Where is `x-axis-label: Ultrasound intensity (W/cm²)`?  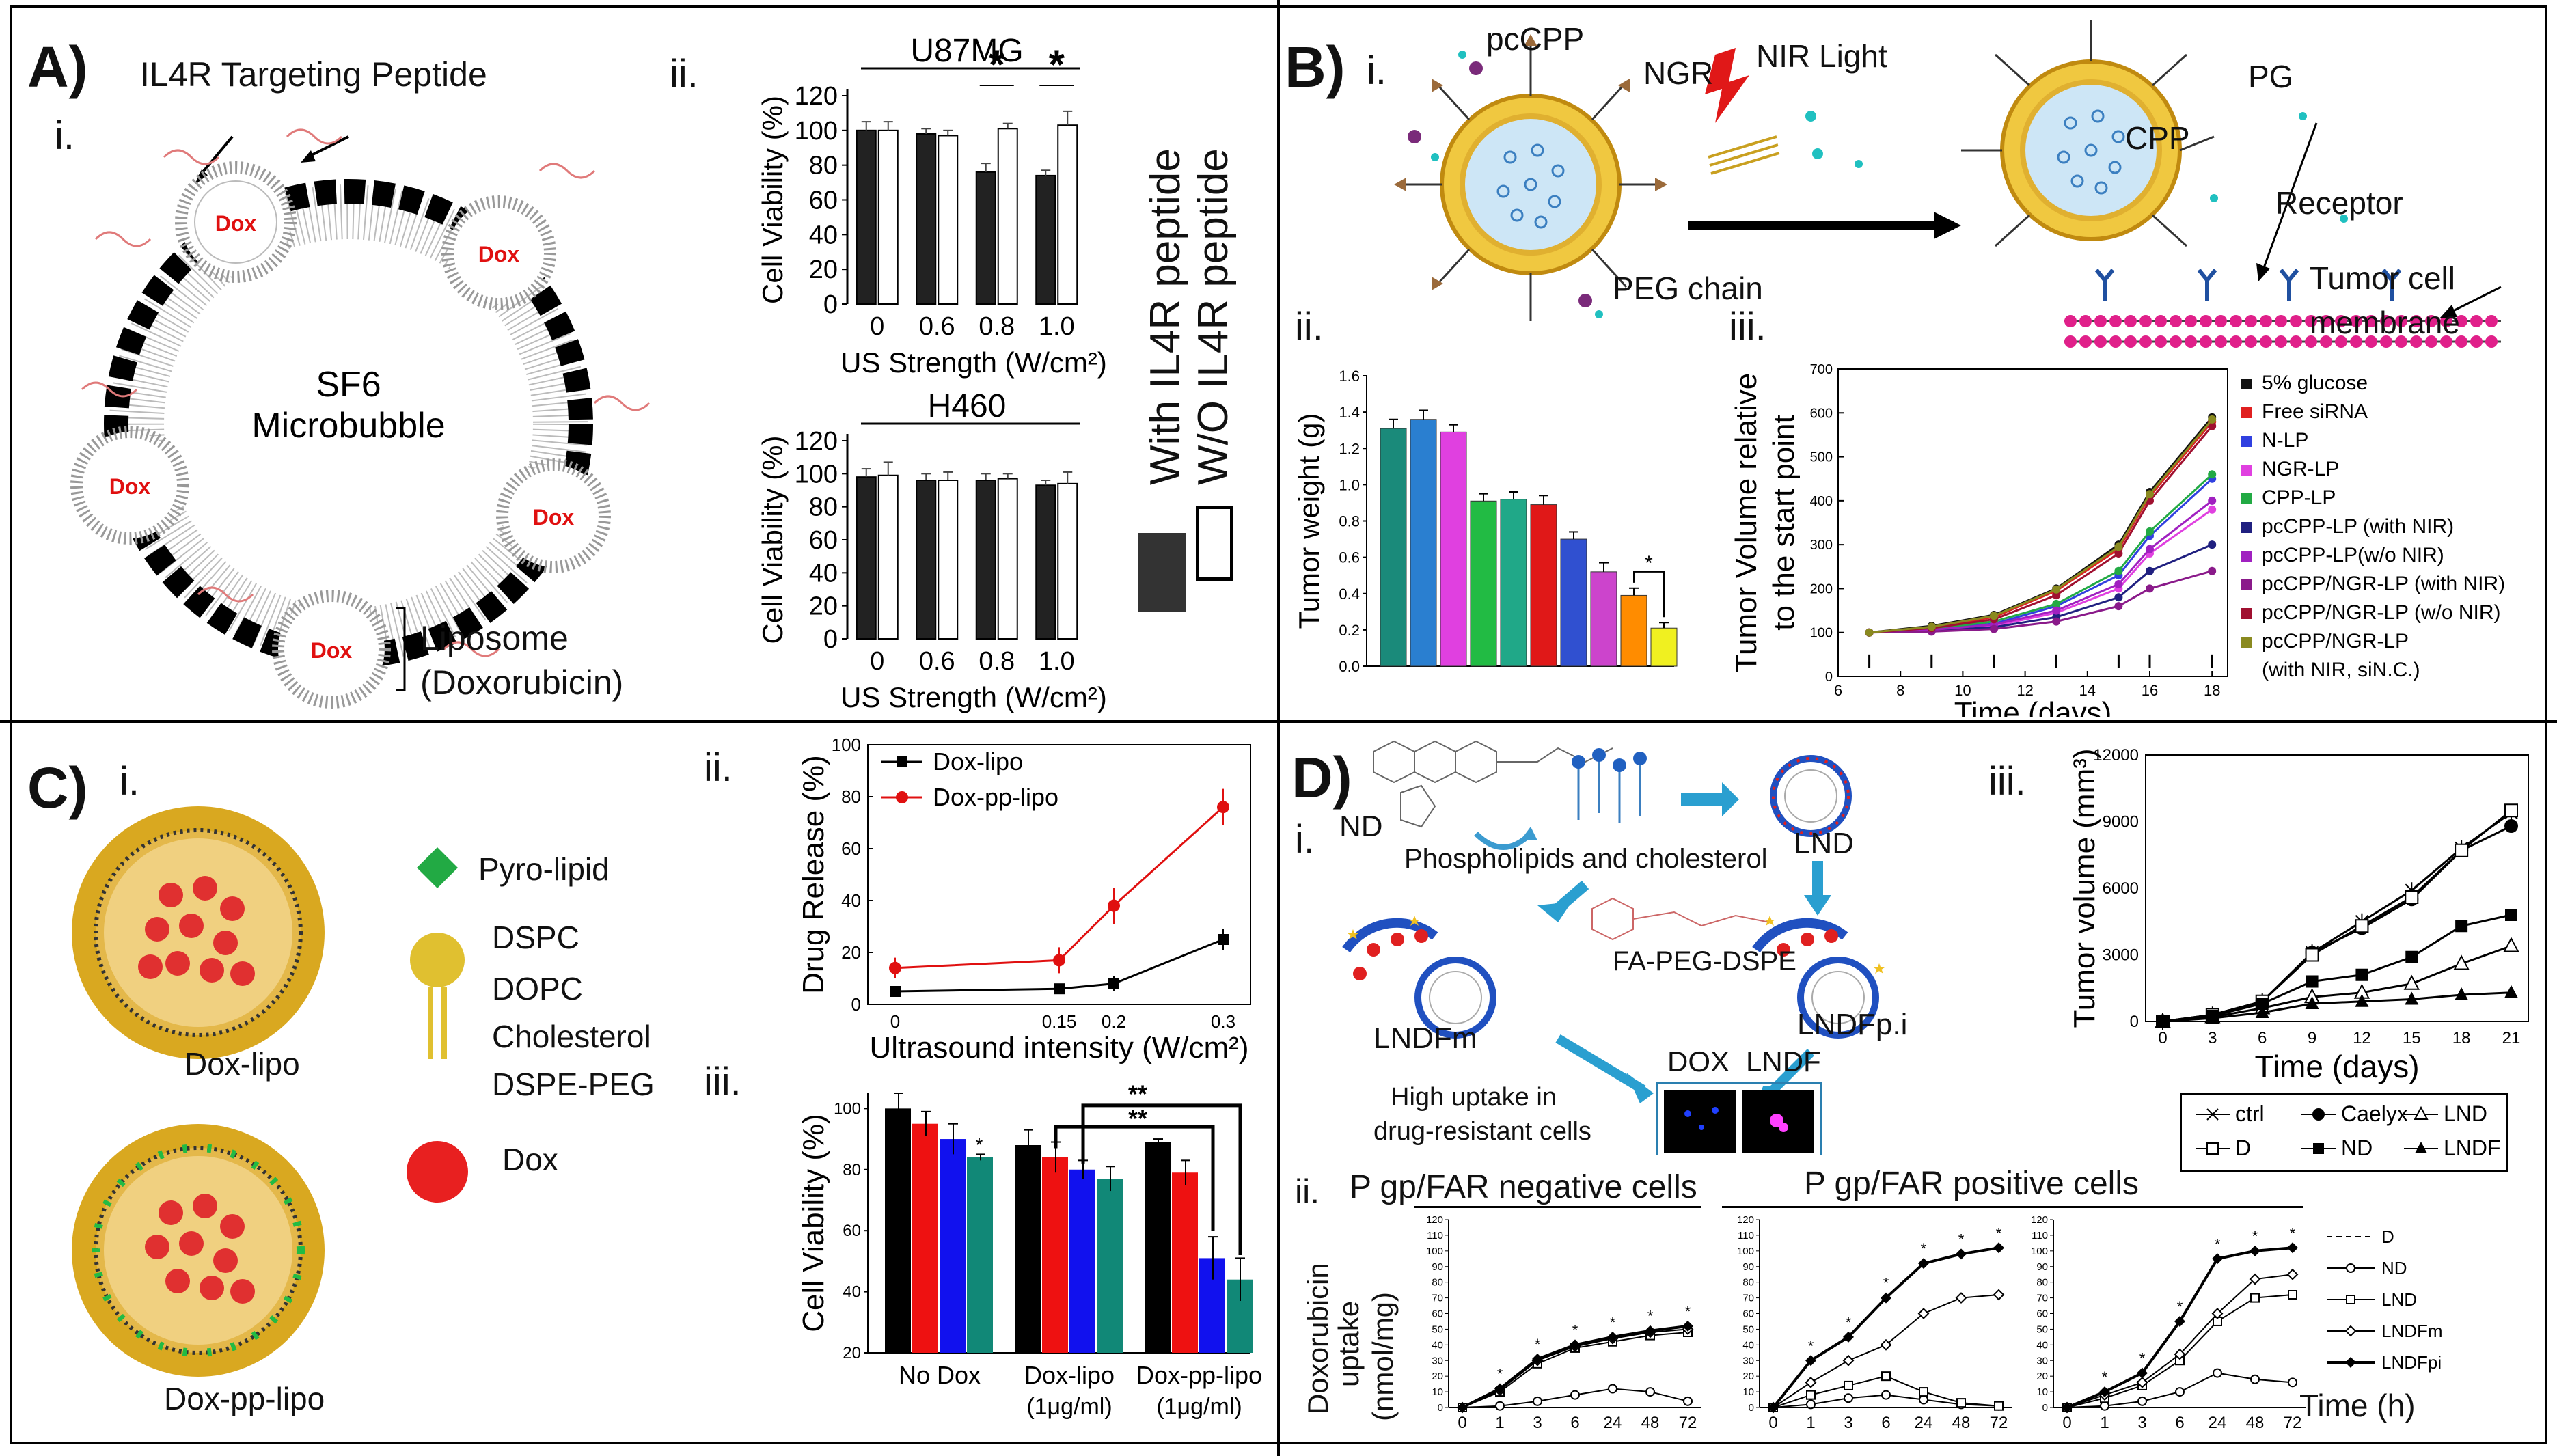 x-axis-label: Ultrasound intensity (W/cm²) is located at coordinates (1058, 1047).